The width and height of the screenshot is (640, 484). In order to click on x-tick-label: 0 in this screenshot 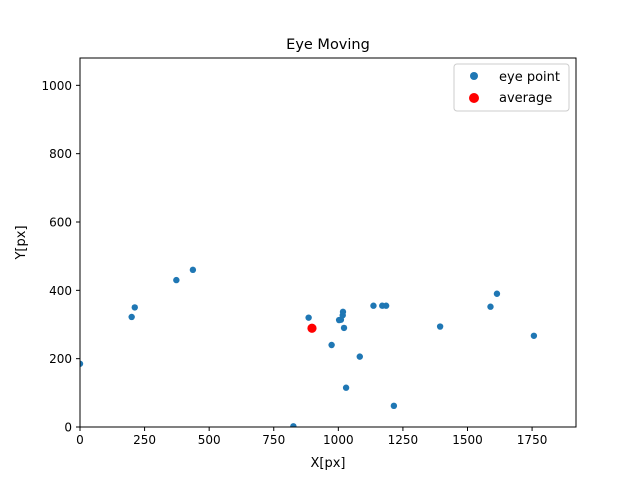, I will do `click(80, 440)`.